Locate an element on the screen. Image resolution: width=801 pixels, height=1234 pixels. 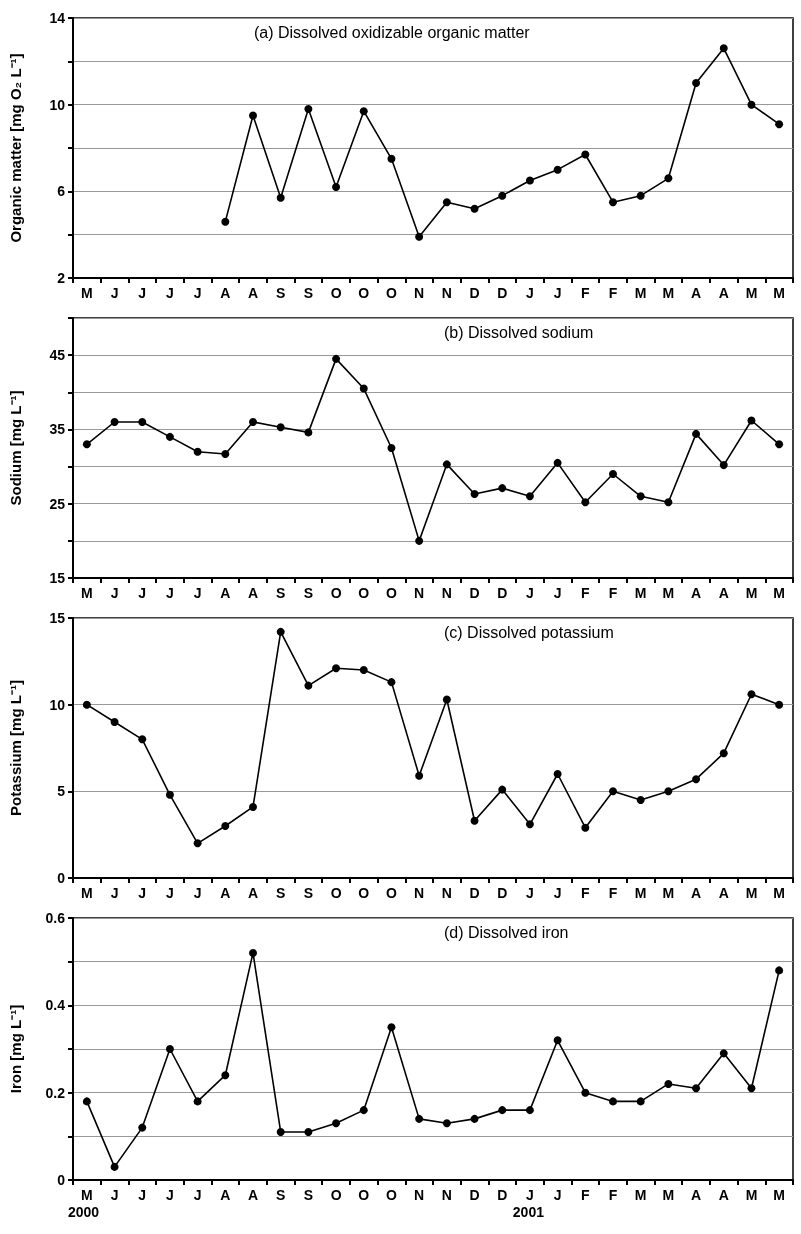
x-tick-label: D is located at coordinates (502, 593).